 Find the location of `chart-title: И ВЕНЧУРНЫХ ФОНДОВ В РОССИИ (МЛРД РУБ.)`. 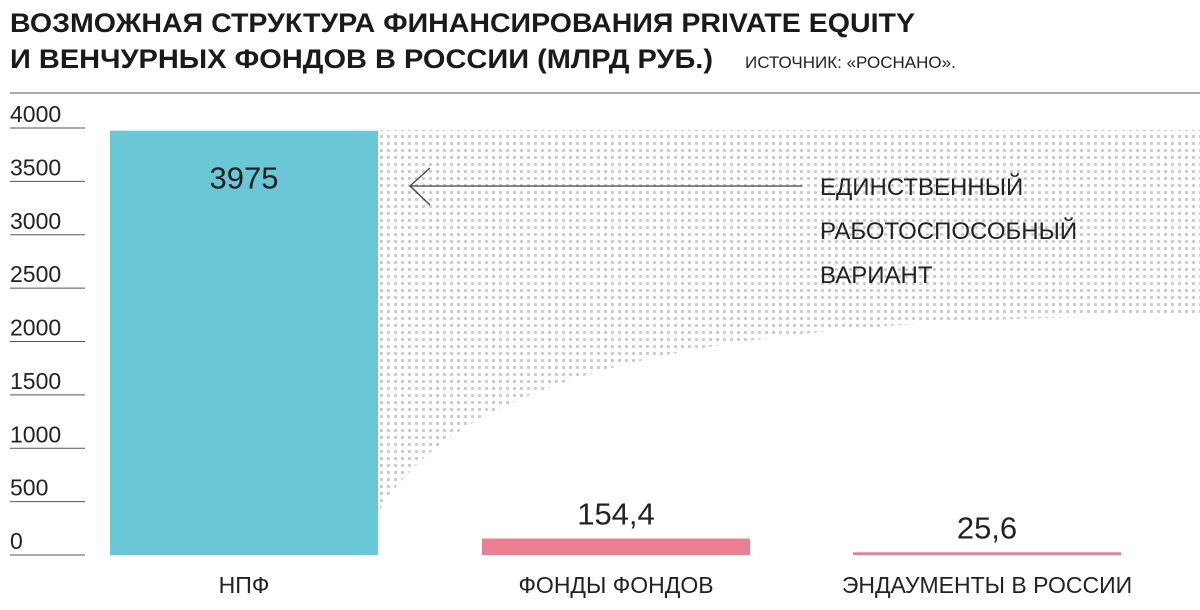

chart-title: И ВЕНЧУРНЫХ ФОНДОВ В РОССИИ (МЛРД РУБ.) is located at coordinates (361, 59).